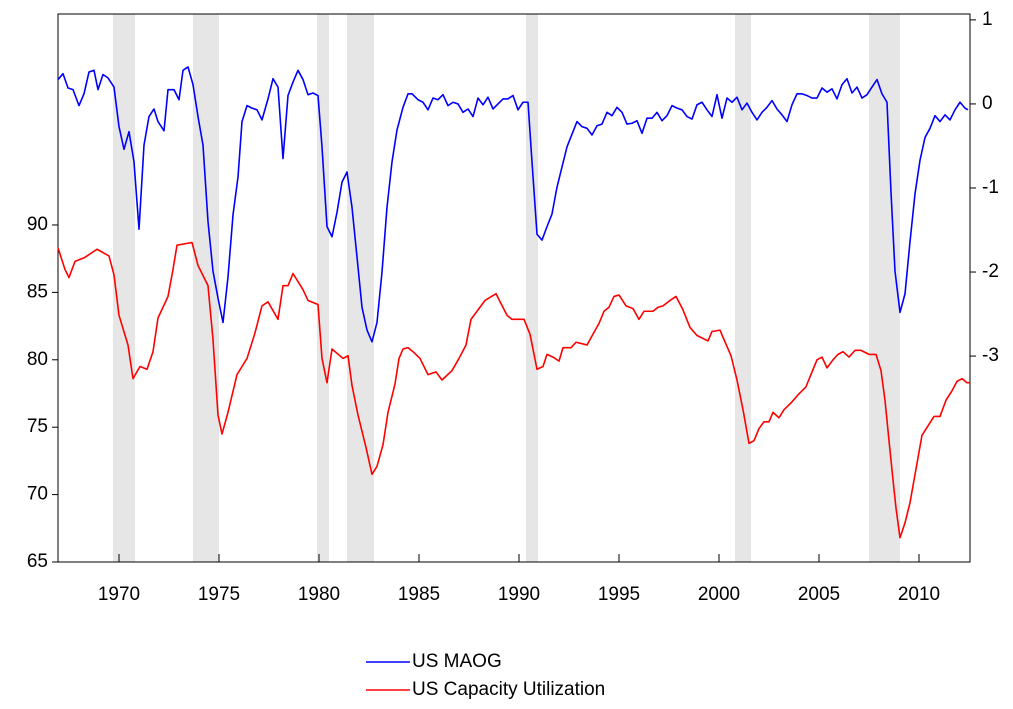 This screenshot has height=709, width=1013. I want to click on legend-label: US MAOG, so click(457, 661).